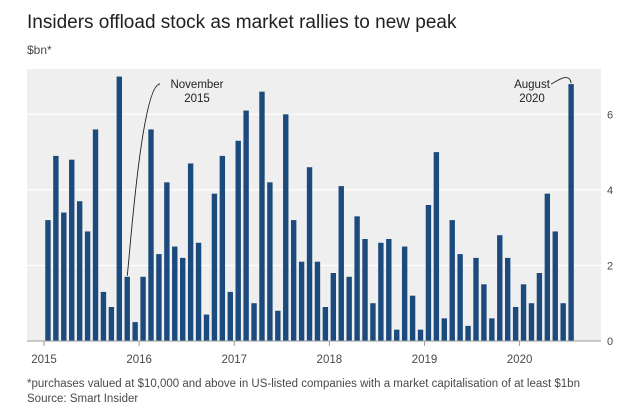 The width and height of the screenshot is (620, 413). What do you see at coordinates (610, 191) in the screenshot?
I see `y-tick-label: 4` at bounding box center [610, 191].